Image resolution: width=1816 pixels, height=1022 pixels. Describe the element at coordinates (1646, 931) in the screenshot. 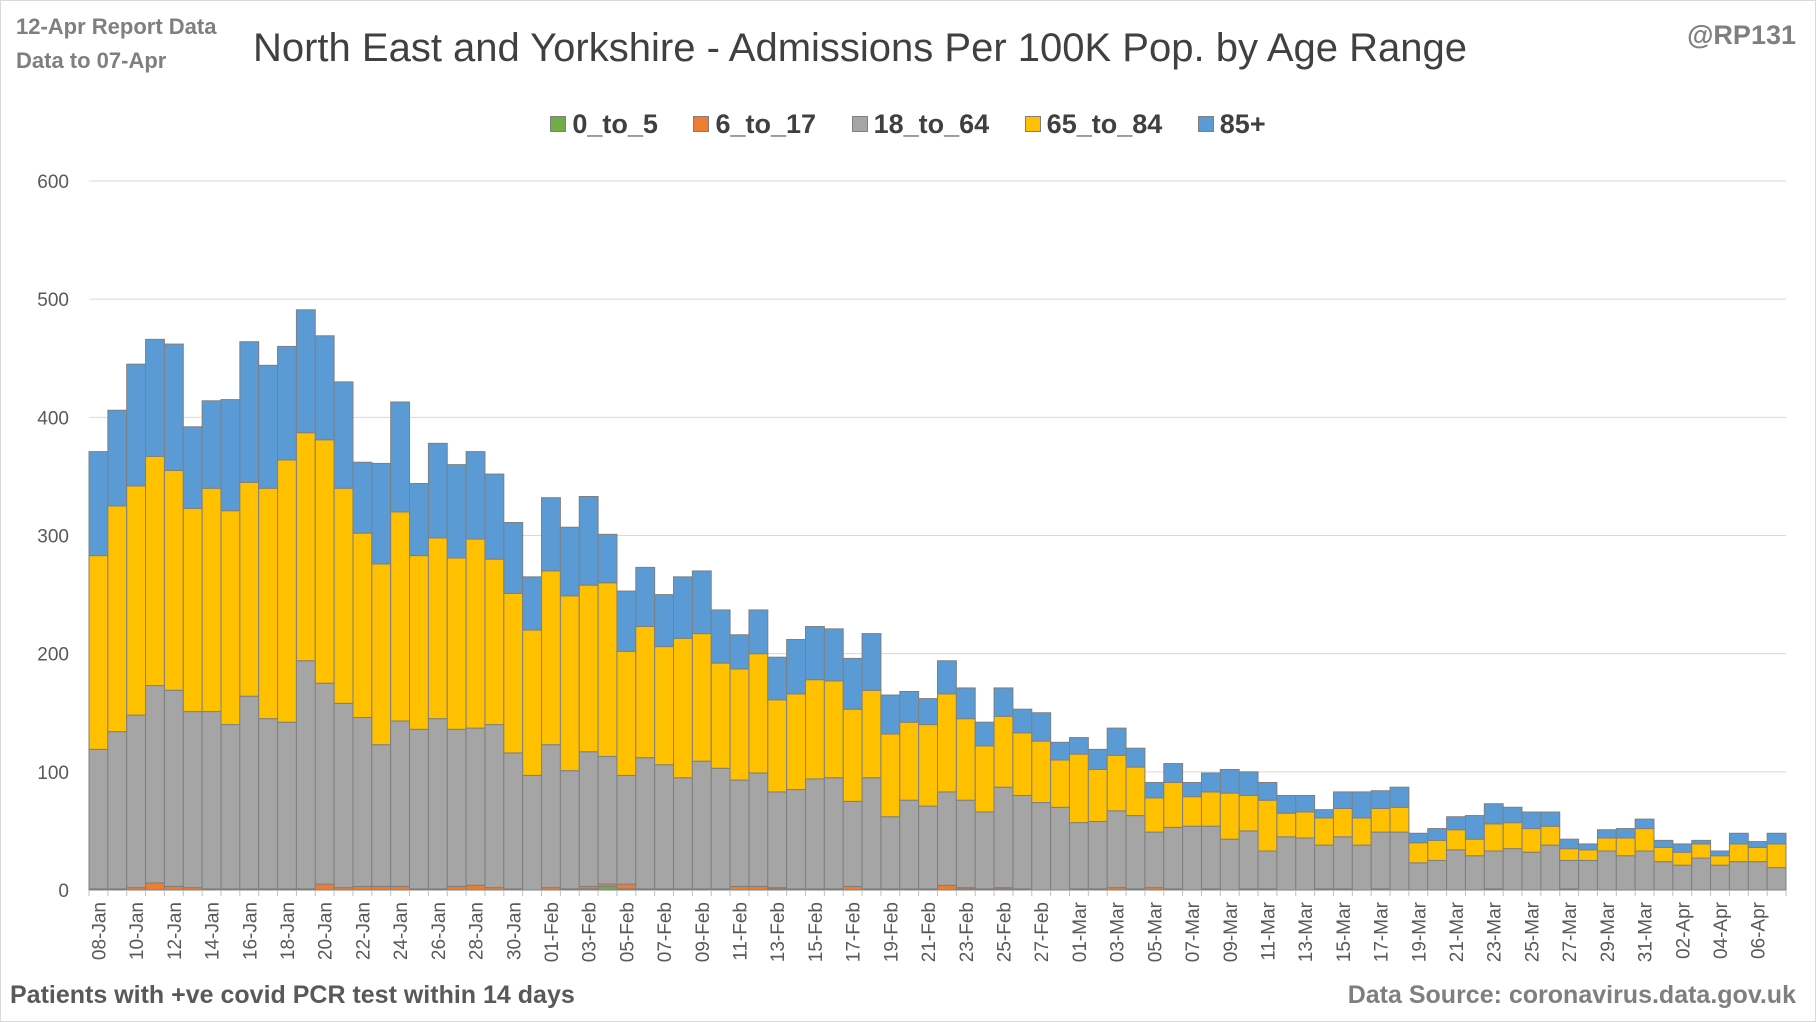

I see `x-tick-label: 31-Mar` at that location.